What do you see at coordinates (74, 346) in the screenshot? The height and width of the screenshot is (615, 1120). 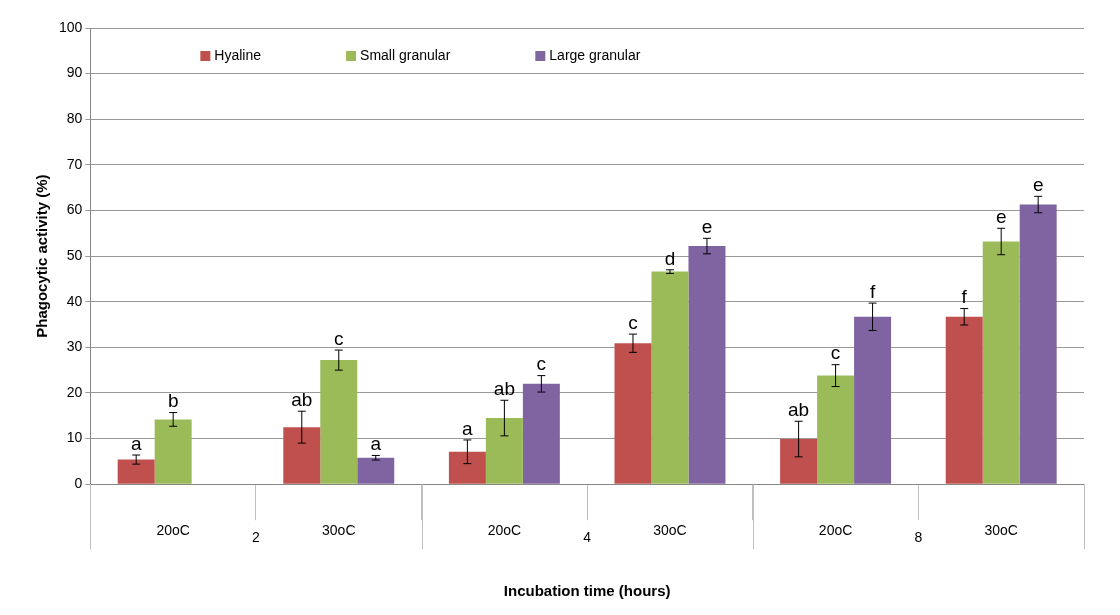 I see `y-tick-label: 30` at bounding box center [74, 346].